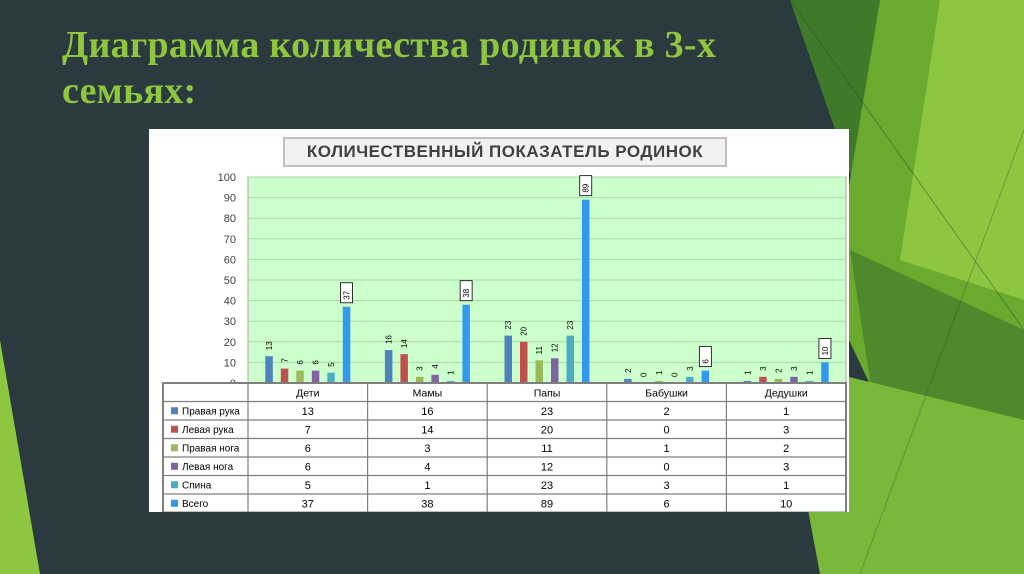 The height and width of the screenshot is (574, 1024). I want to click on data-label: 38, so click(466, 292).